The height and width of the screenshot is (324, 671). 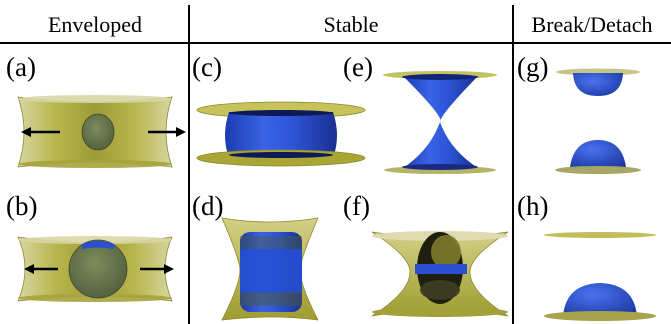 What do you see at coordinates (21, 67) in the screenshot?
I see `panel-label-a: (a)` at bounding box center [21, 67].